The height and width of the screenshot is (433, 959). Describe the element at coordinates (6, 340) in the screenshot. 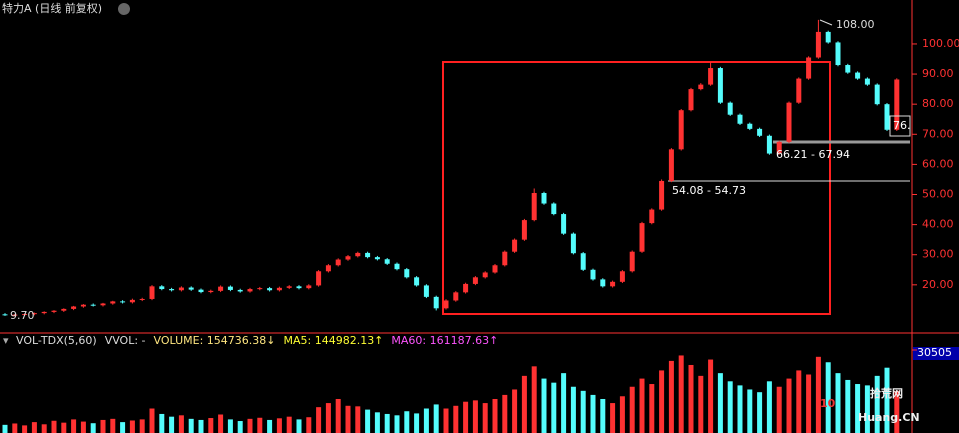

I see `volume-icon: ▾` at that location.